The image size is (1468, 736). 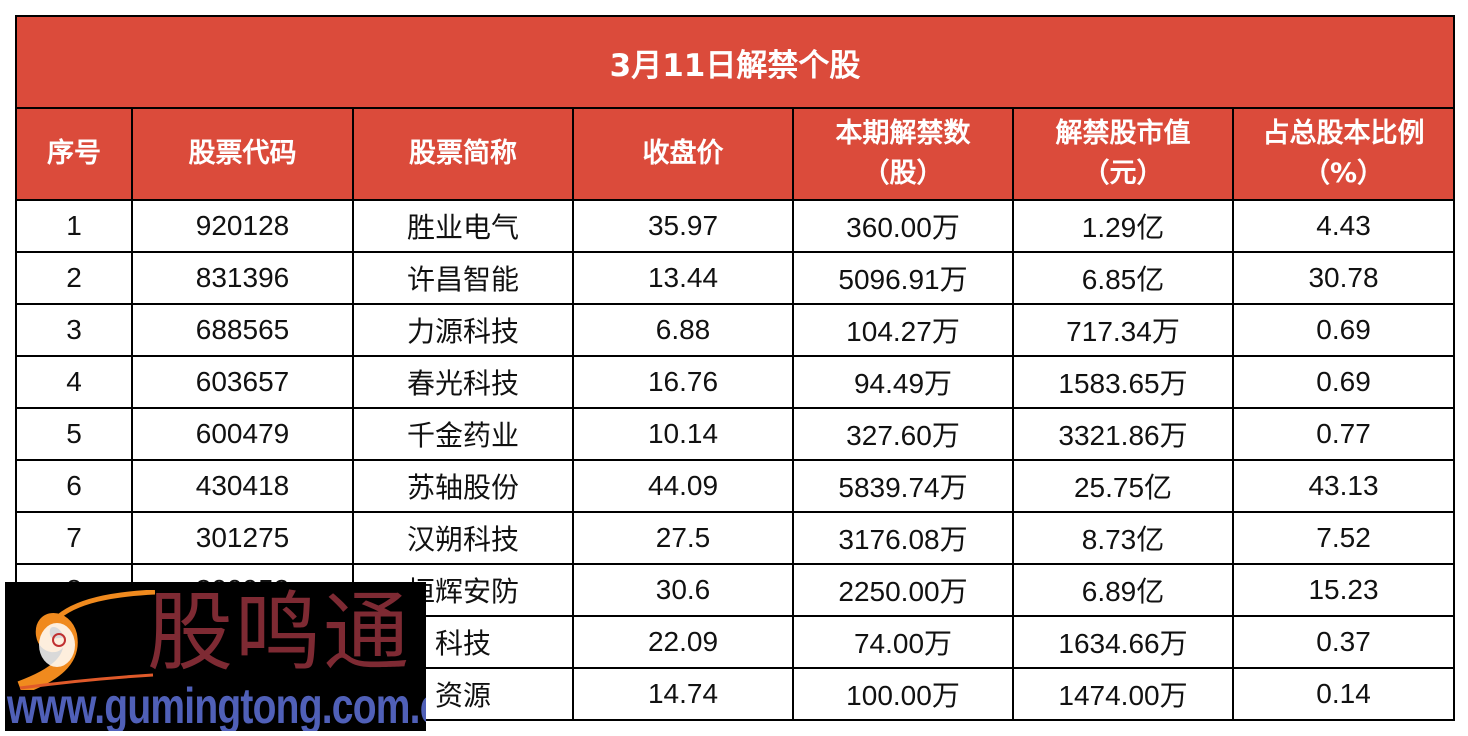 What do you see at coordinates (903, 133) in the screenshot?
I see `col-header-label: 本期解禁数` at bounding box center [903, 133].